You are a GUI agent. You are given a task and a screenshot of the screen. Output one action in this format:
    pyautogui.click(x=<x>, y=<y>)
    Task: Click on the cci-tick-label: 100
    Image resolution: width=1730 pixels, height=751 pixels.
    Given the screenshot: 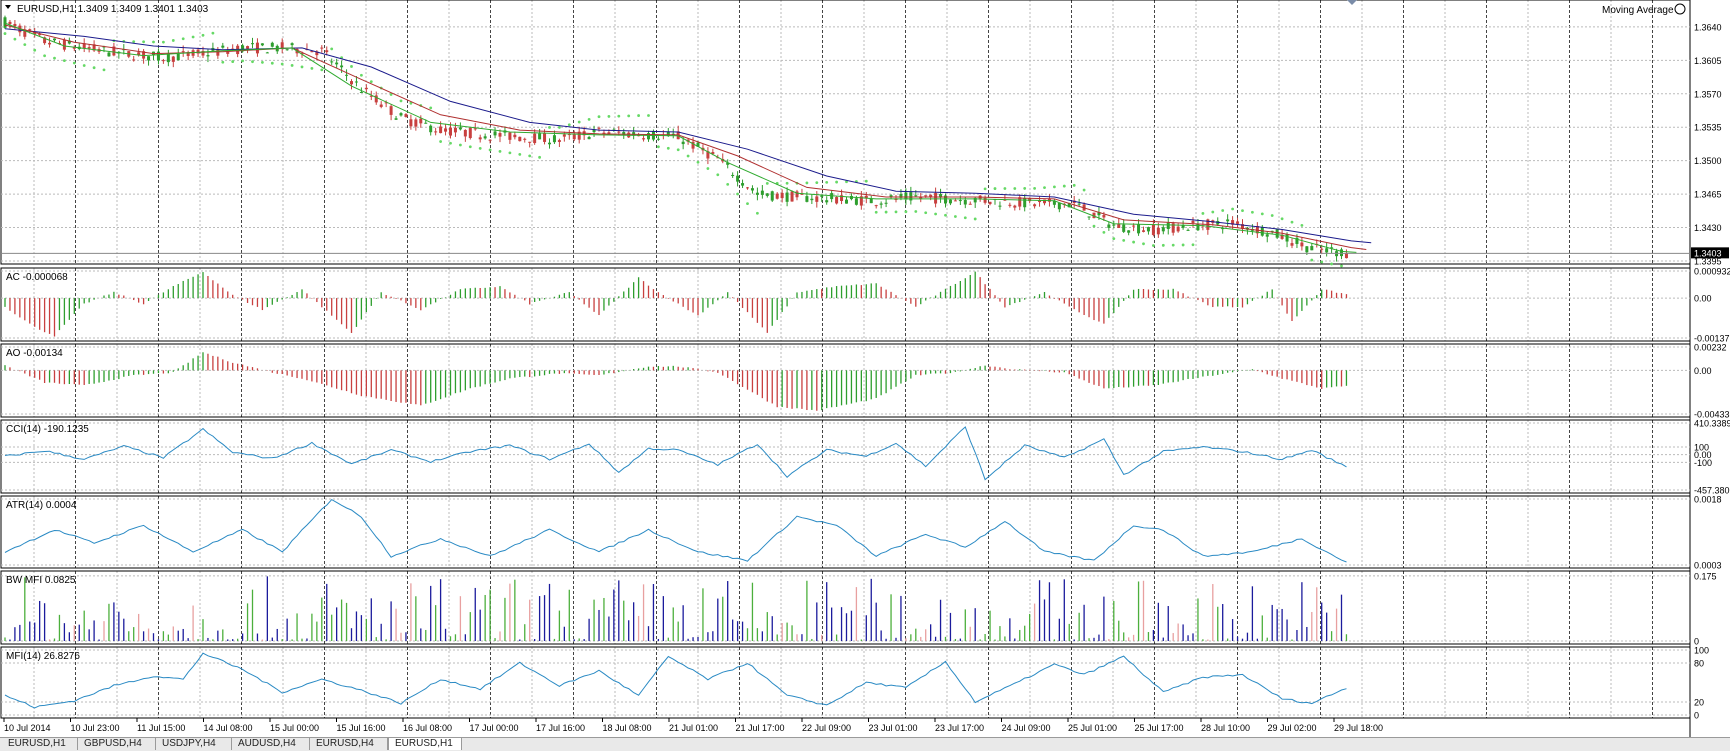 What is the action you would take?
    pyautogui.click(x=1701, y=447)
    